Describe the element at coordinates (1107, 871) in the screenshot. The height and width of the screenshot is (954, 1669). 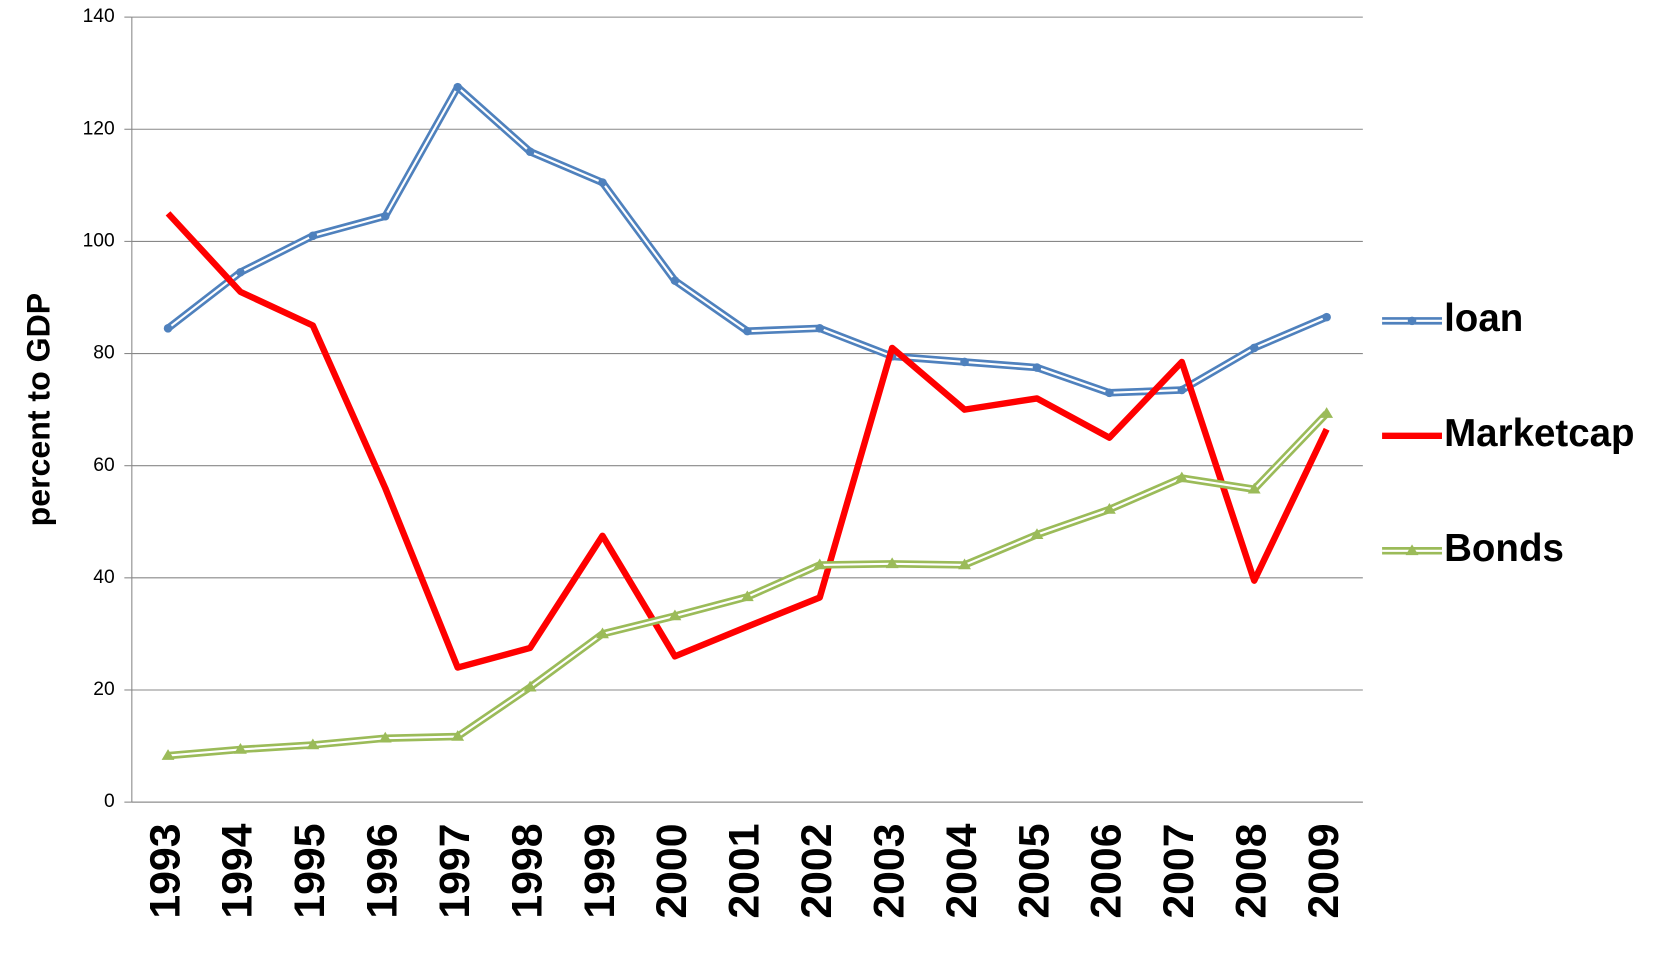
I see `x-tick-label: 2006` at that location.